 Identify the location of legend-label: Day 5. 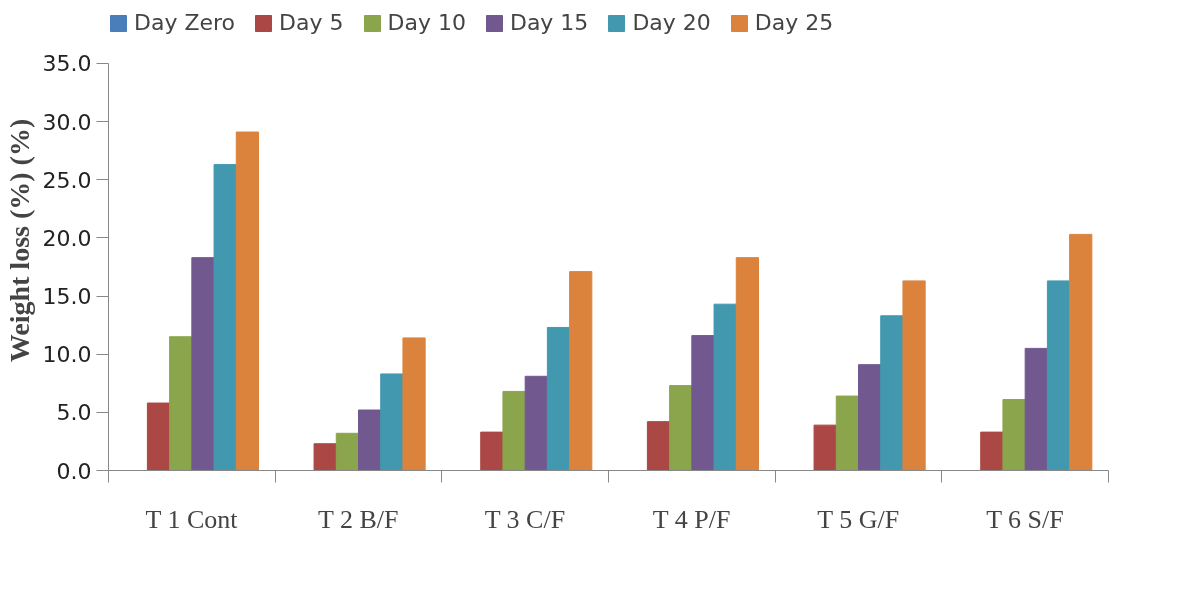
(311, 22).